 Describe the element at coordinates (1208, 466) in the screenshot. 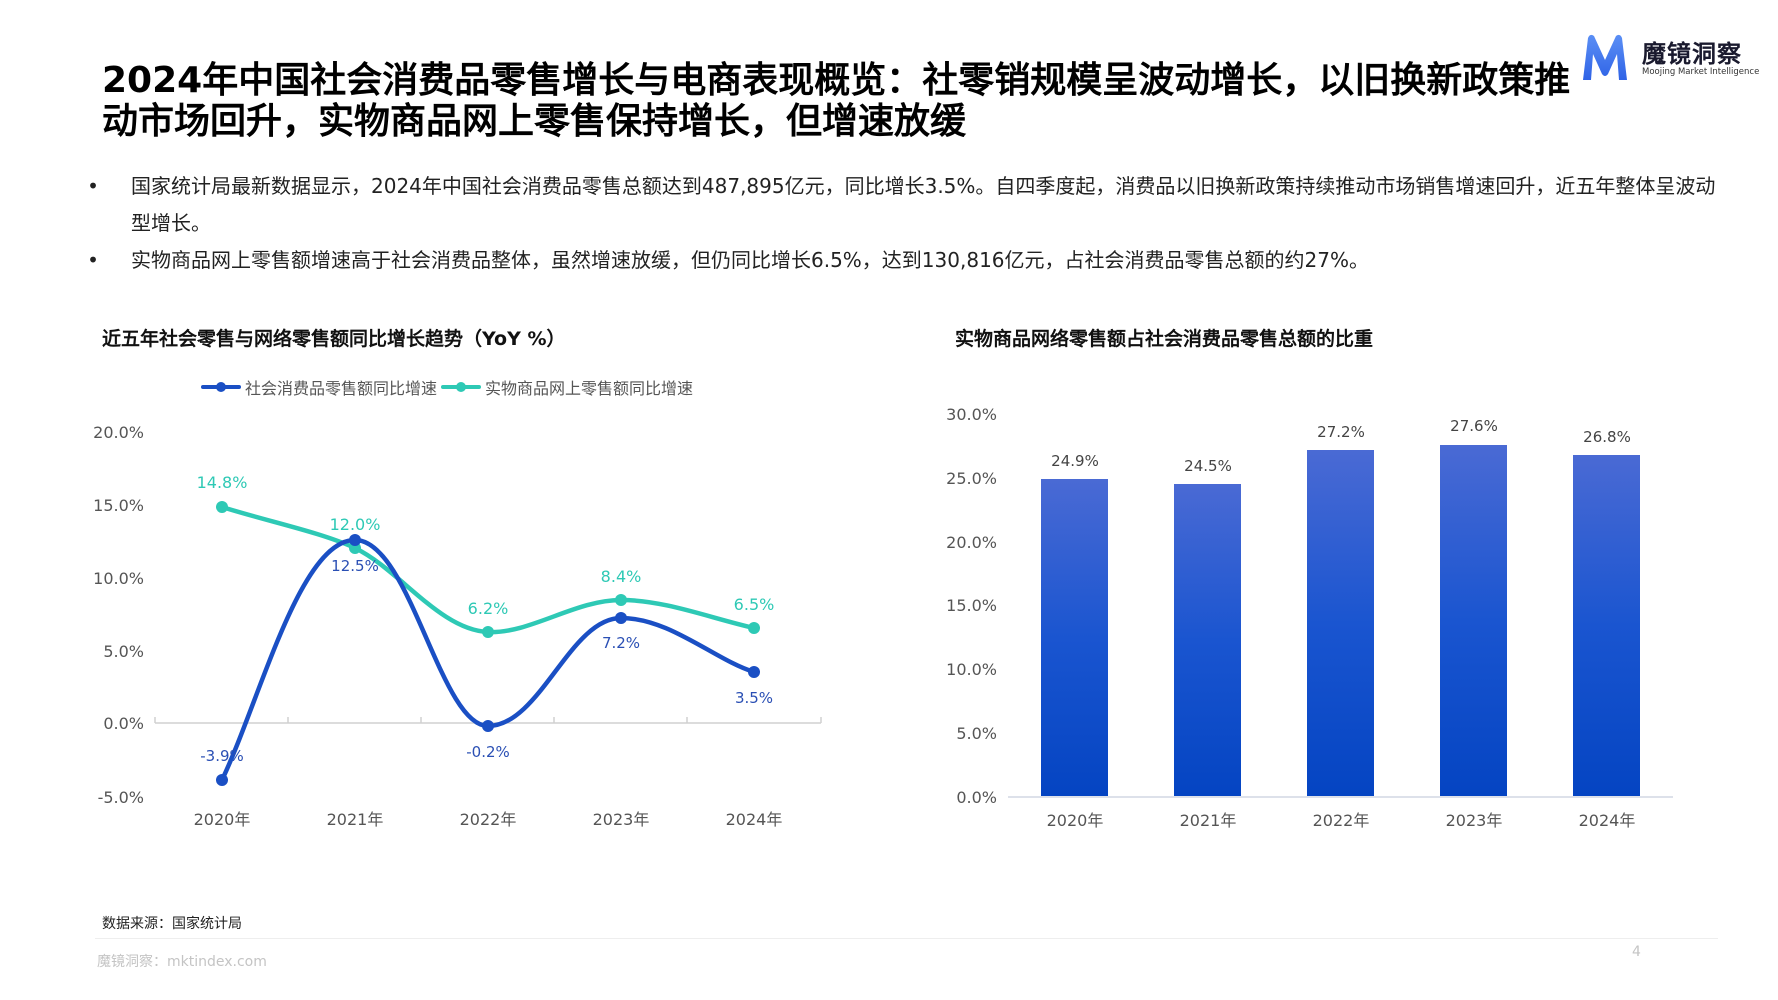

I see `bar-label: 24.5%` at that location.